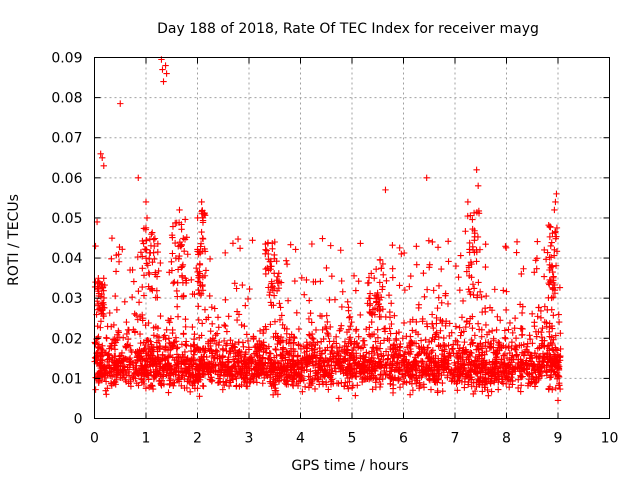 Image resolution: width=640 pixels, height=480 pixels. Describe the element at coordinates (78, 420) in the screenshot. I see `y-tick-label: 0` at that location.